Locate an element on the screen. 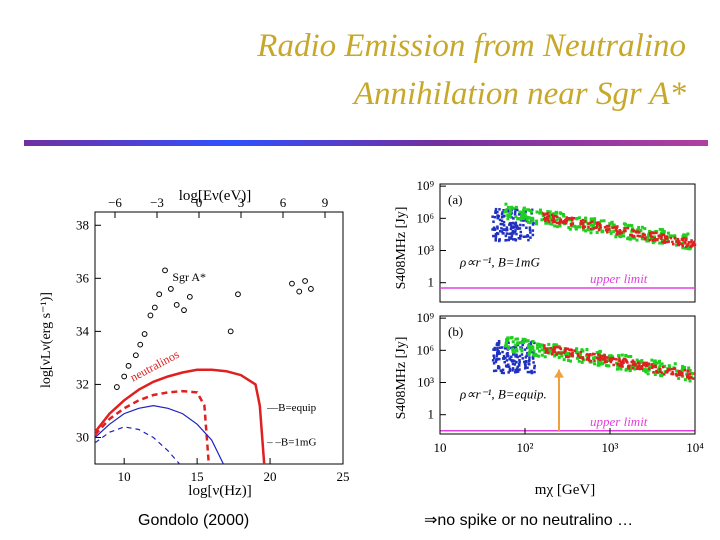  panel-label: (b) is located at coordinates (455, 331).